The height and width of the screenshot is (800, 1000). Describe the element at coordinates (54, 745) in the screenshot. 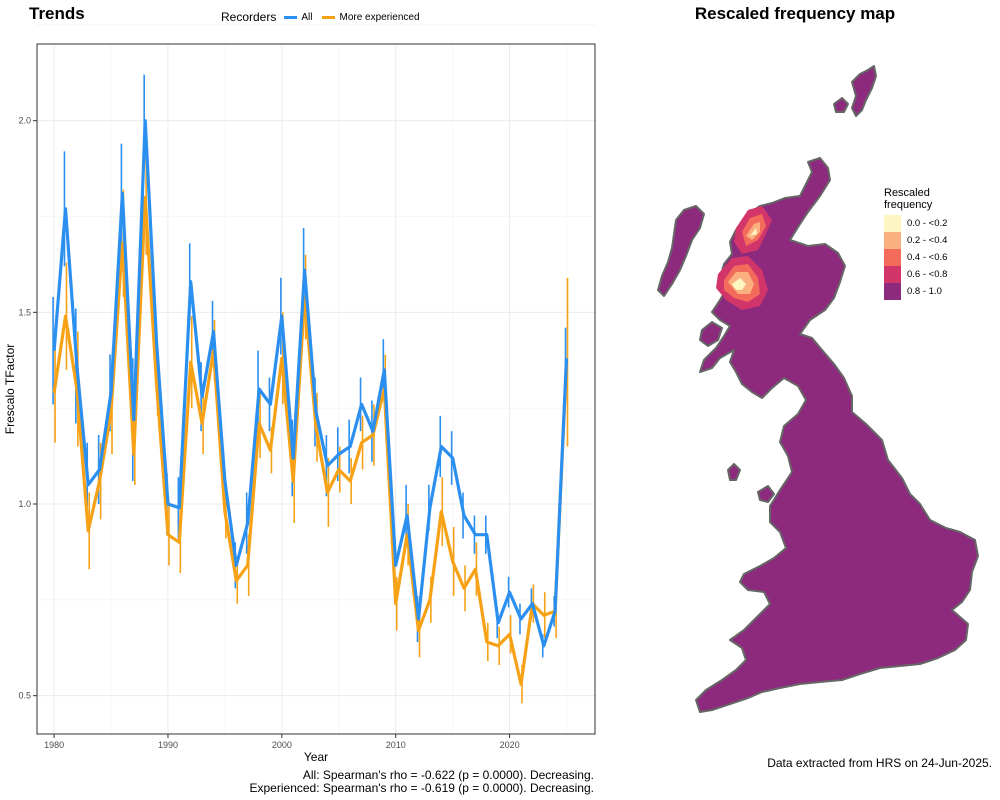

I see `x-tick-label: 1980` at that location.